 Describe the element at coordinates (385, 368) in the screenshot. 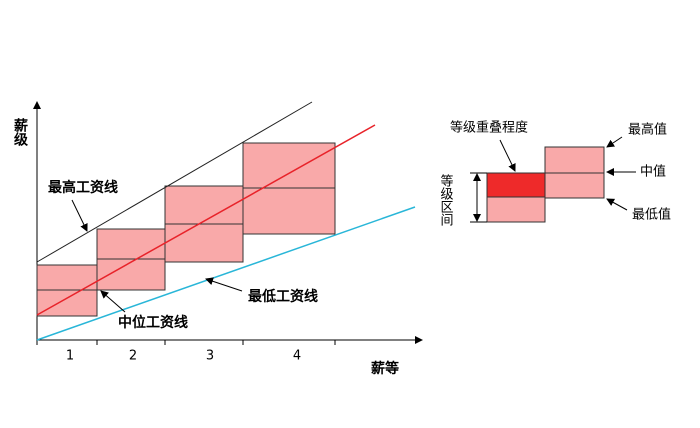

I see `x-axis-label: 薪等` at that location.